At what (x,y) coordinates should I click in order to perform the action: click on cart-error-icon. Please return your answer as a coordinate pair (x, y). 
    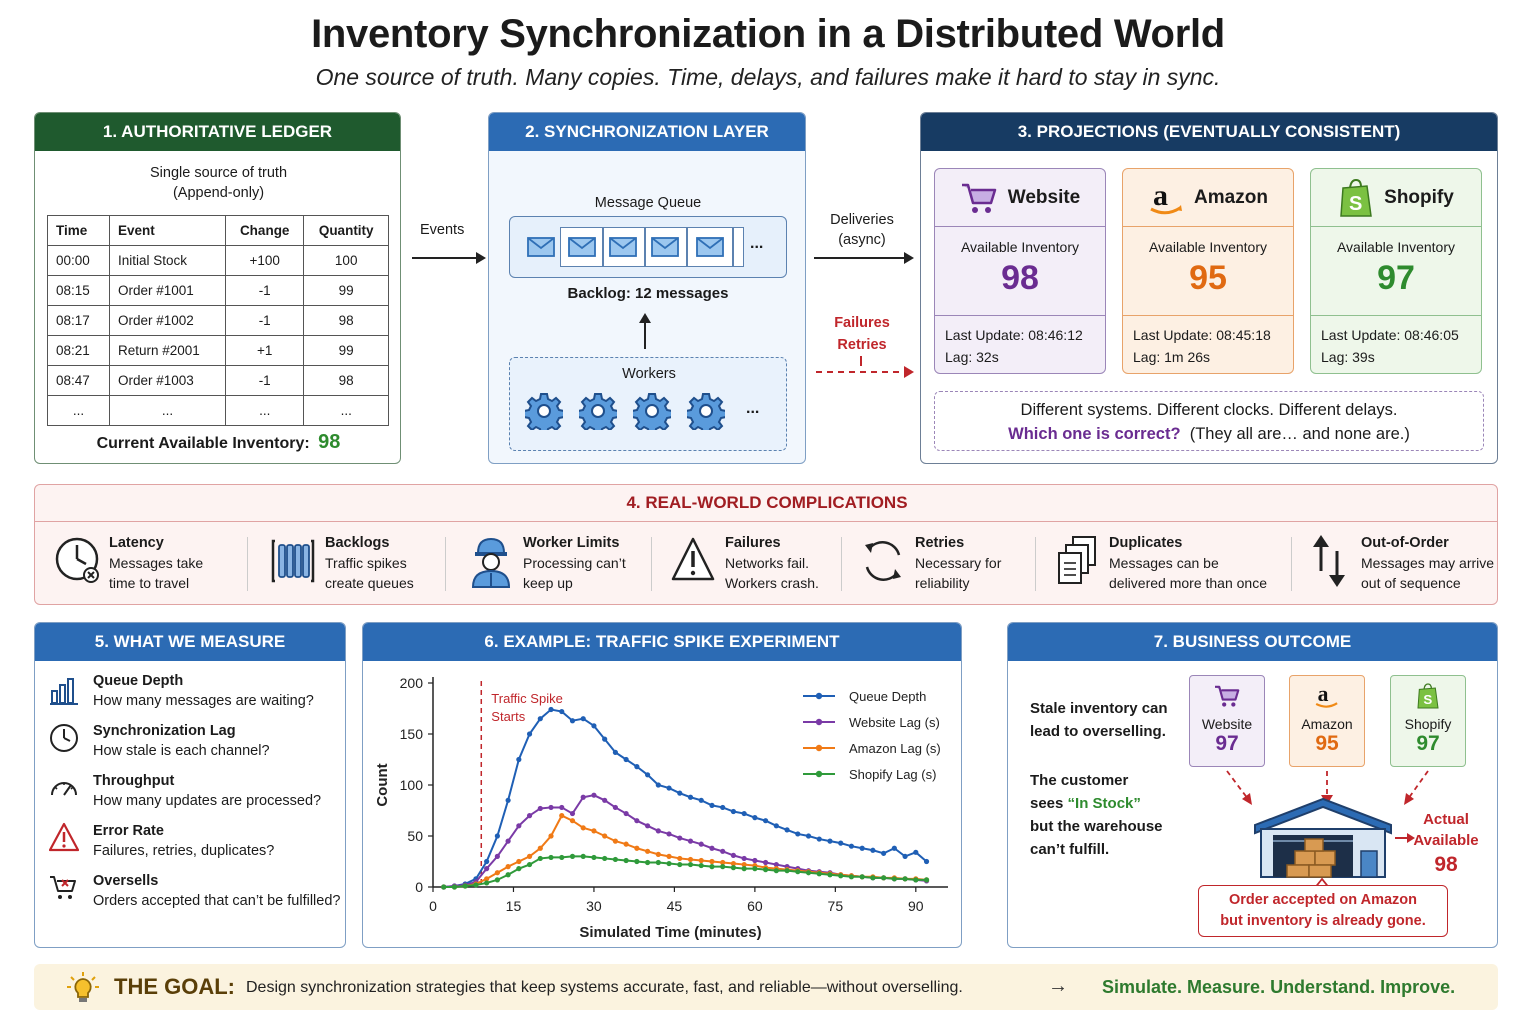
    Looking at the image, I should click on (63, 887).